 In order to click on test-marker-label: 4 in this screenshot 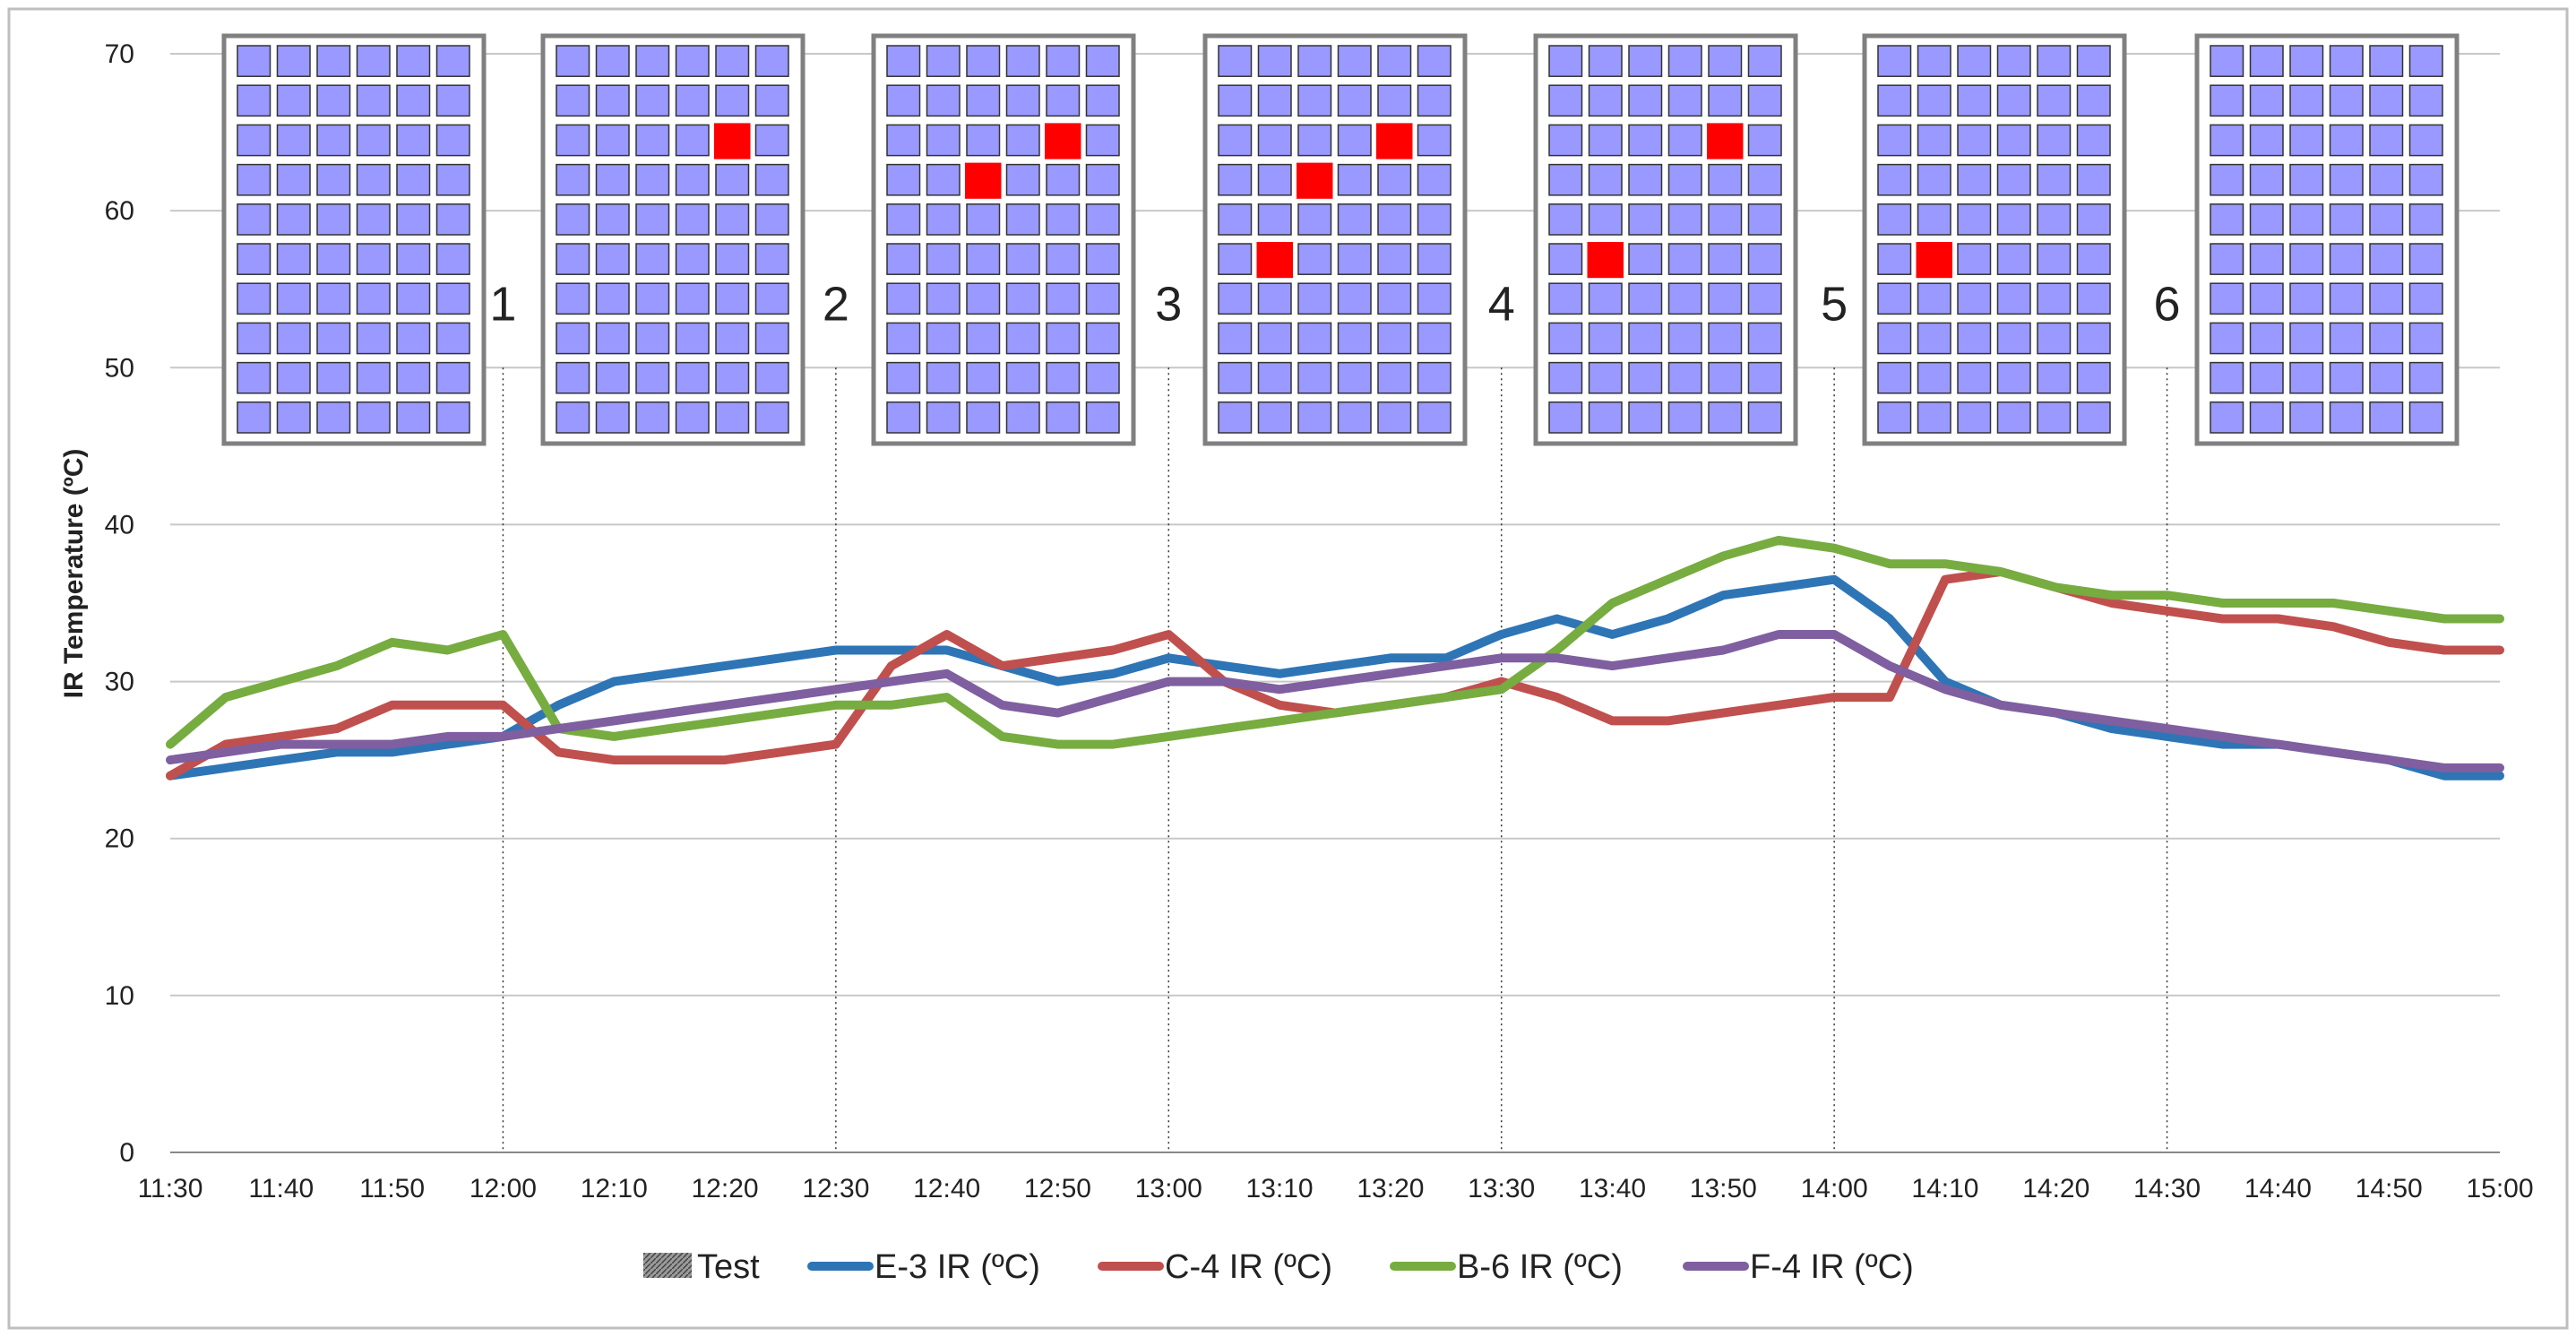, I will do `click(1501, 305)`.